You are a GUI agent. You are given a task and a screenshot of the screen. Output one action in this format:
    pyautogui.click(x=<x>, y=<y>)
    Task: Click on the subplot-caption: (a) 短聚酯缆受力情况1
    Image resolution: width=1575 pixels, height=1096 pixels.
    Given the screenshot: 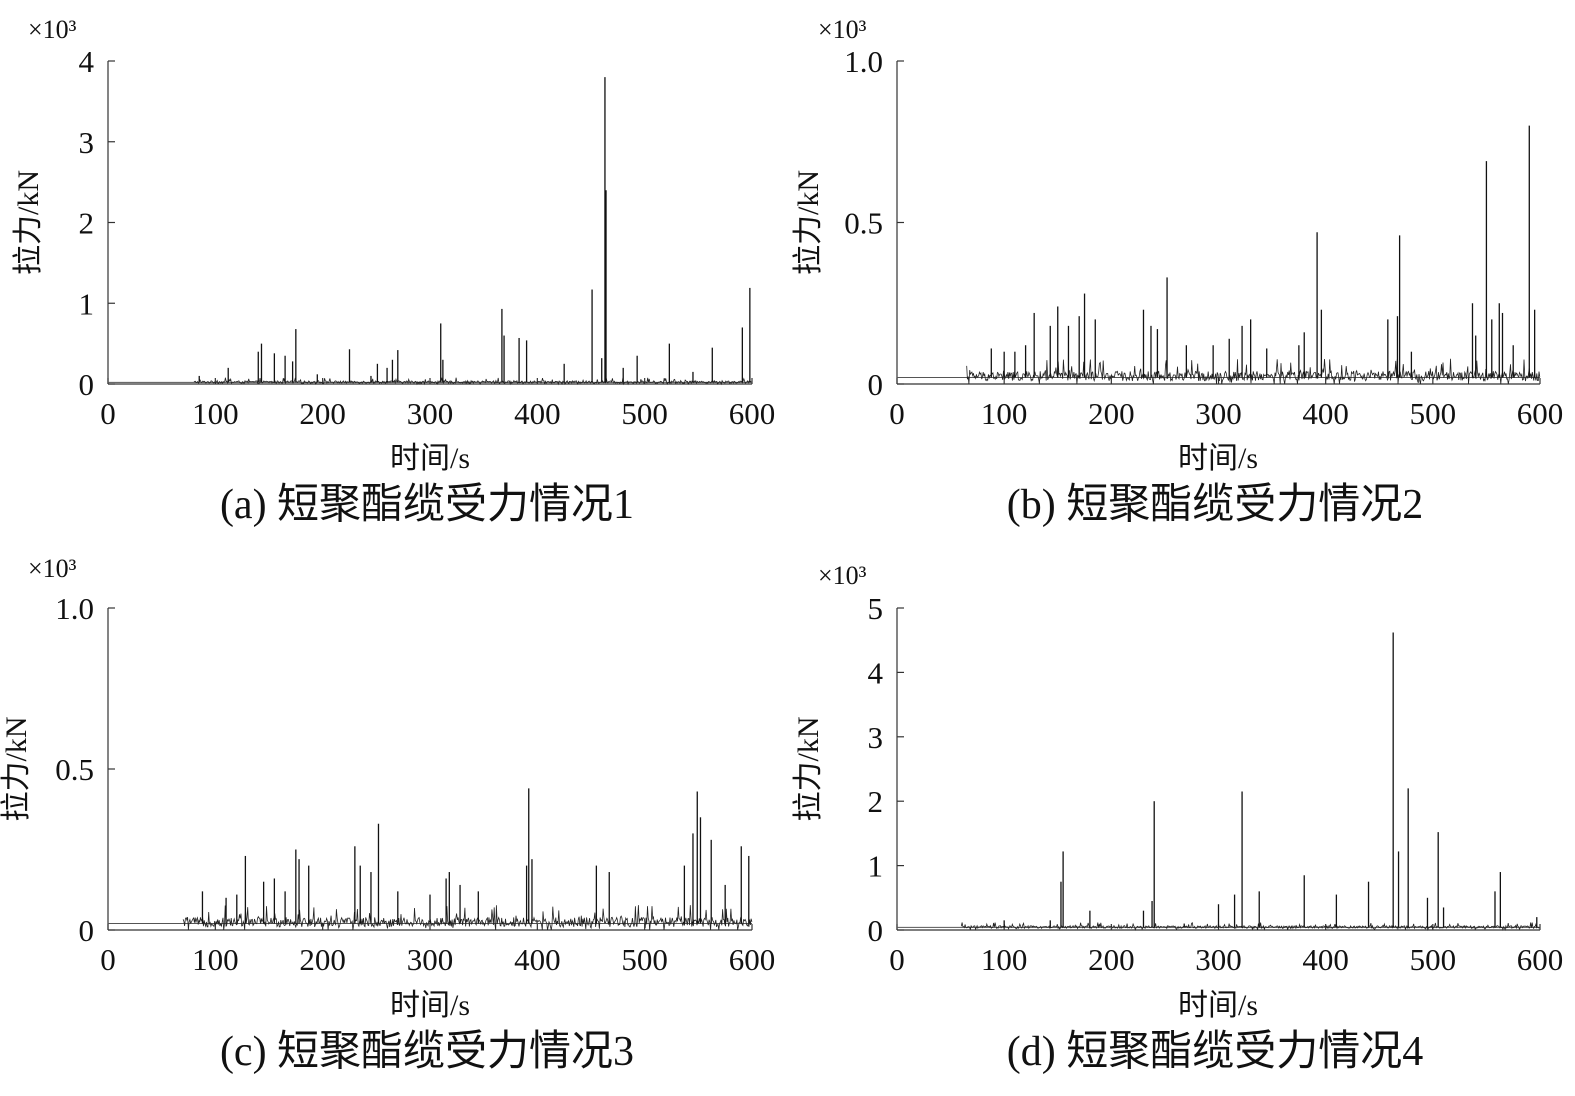 What is the action you would take?
    pyautogui.click(x=427, y=505)
    